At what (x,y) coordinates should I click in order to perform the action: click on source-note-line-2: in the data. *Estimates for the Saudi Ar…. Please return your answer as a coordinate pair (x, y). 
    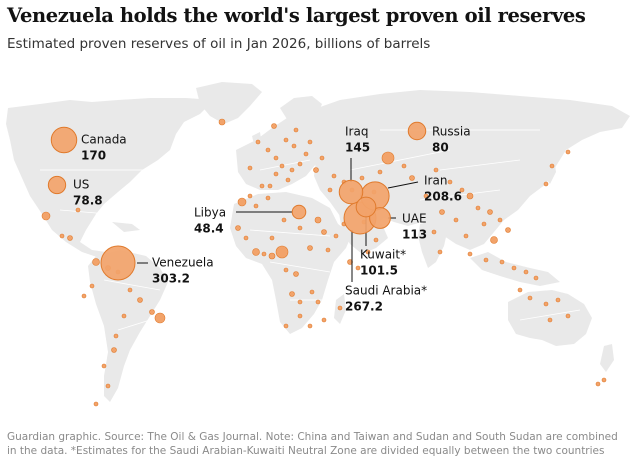
    Looking at the image, I should click on (306, 451).